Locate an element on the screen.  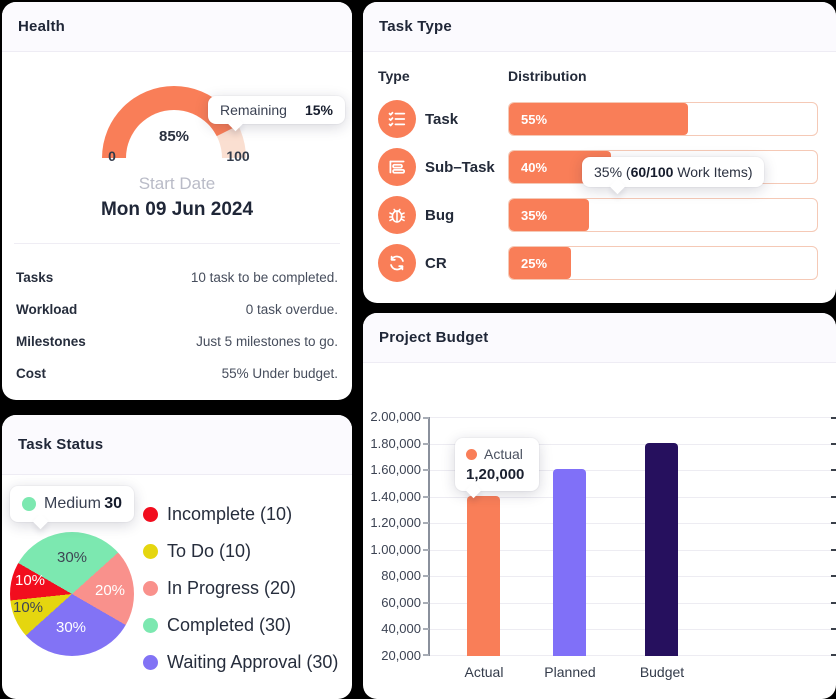
legend-item-waiting-approval: Waiting Approval (30) is located at coordinates (240, 662).